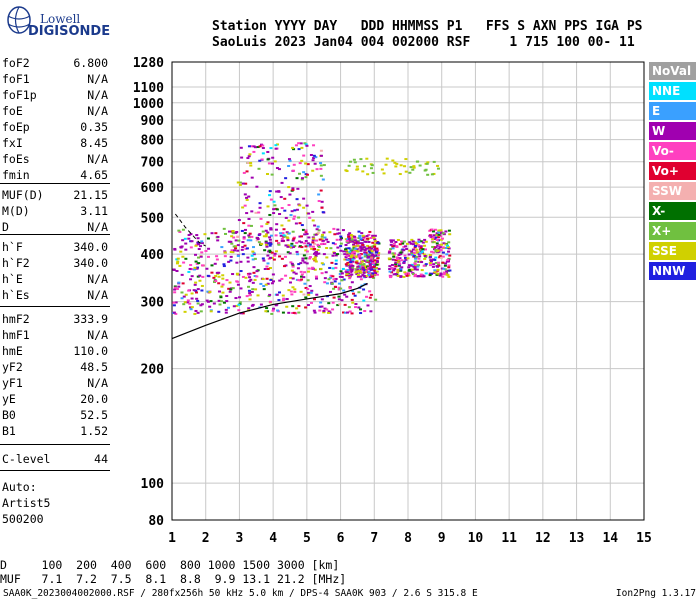  Describe the element at coordinates (16, 63) in the screenshot. I see `param-key: foF2` at that location.